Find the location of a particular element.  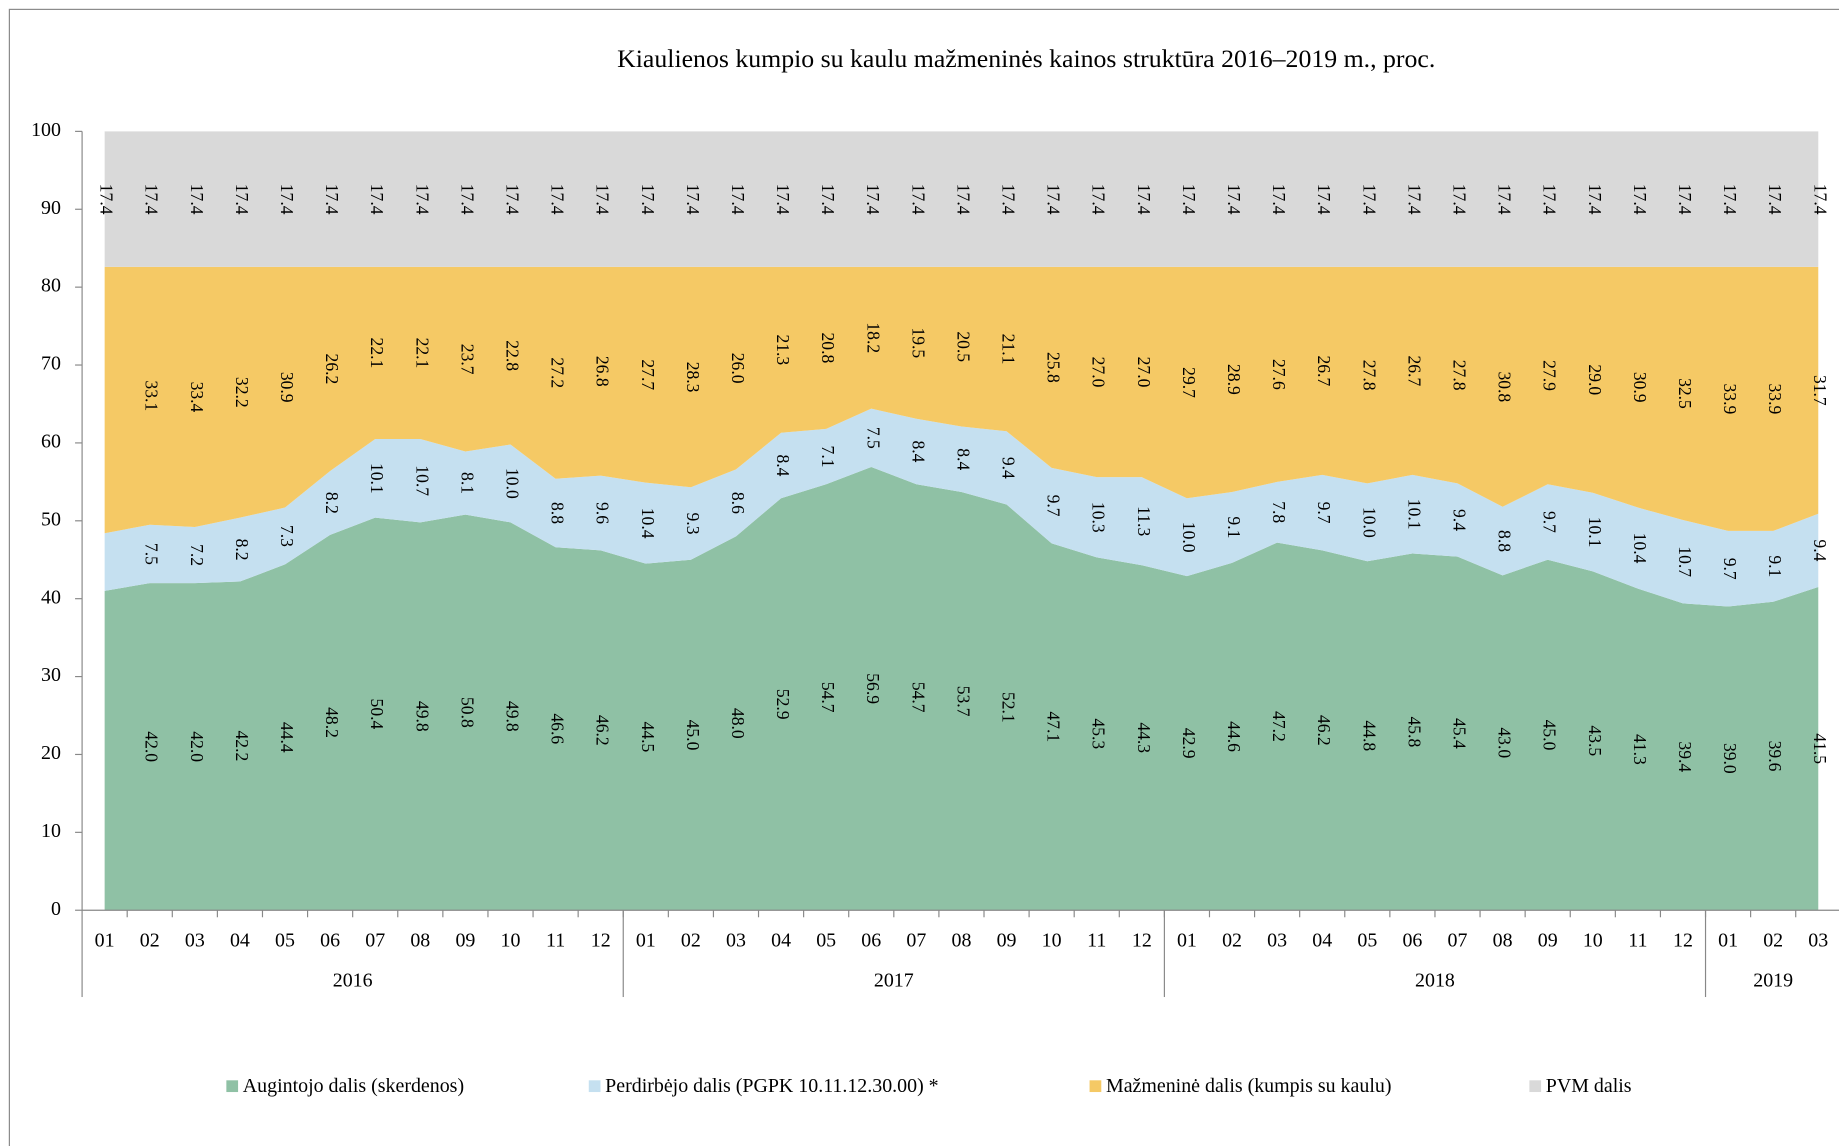

value-label: 48.0 is located at coordinates (738, 723).